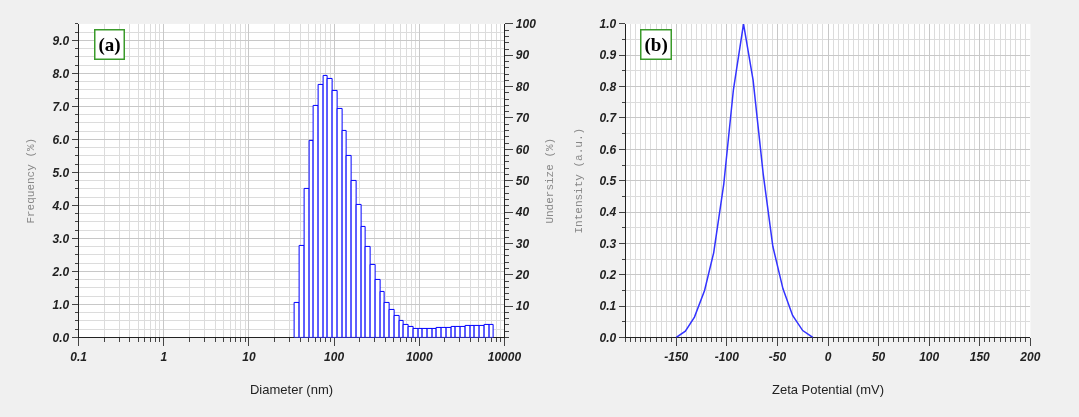  Describe the element at coordinates (608, 306) in the screenshot. I see `y-tick-label: 0.1` at that location.